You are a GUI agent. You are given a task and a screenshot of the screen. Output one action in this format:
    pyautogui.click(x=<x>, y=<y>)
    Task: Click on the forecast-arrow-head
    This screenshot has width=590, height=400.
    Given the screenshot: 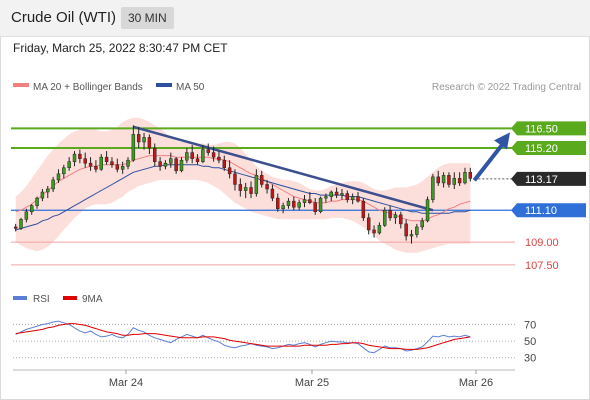 What is the action you would take?
    pyautogui.click(x=502, y=141)
    